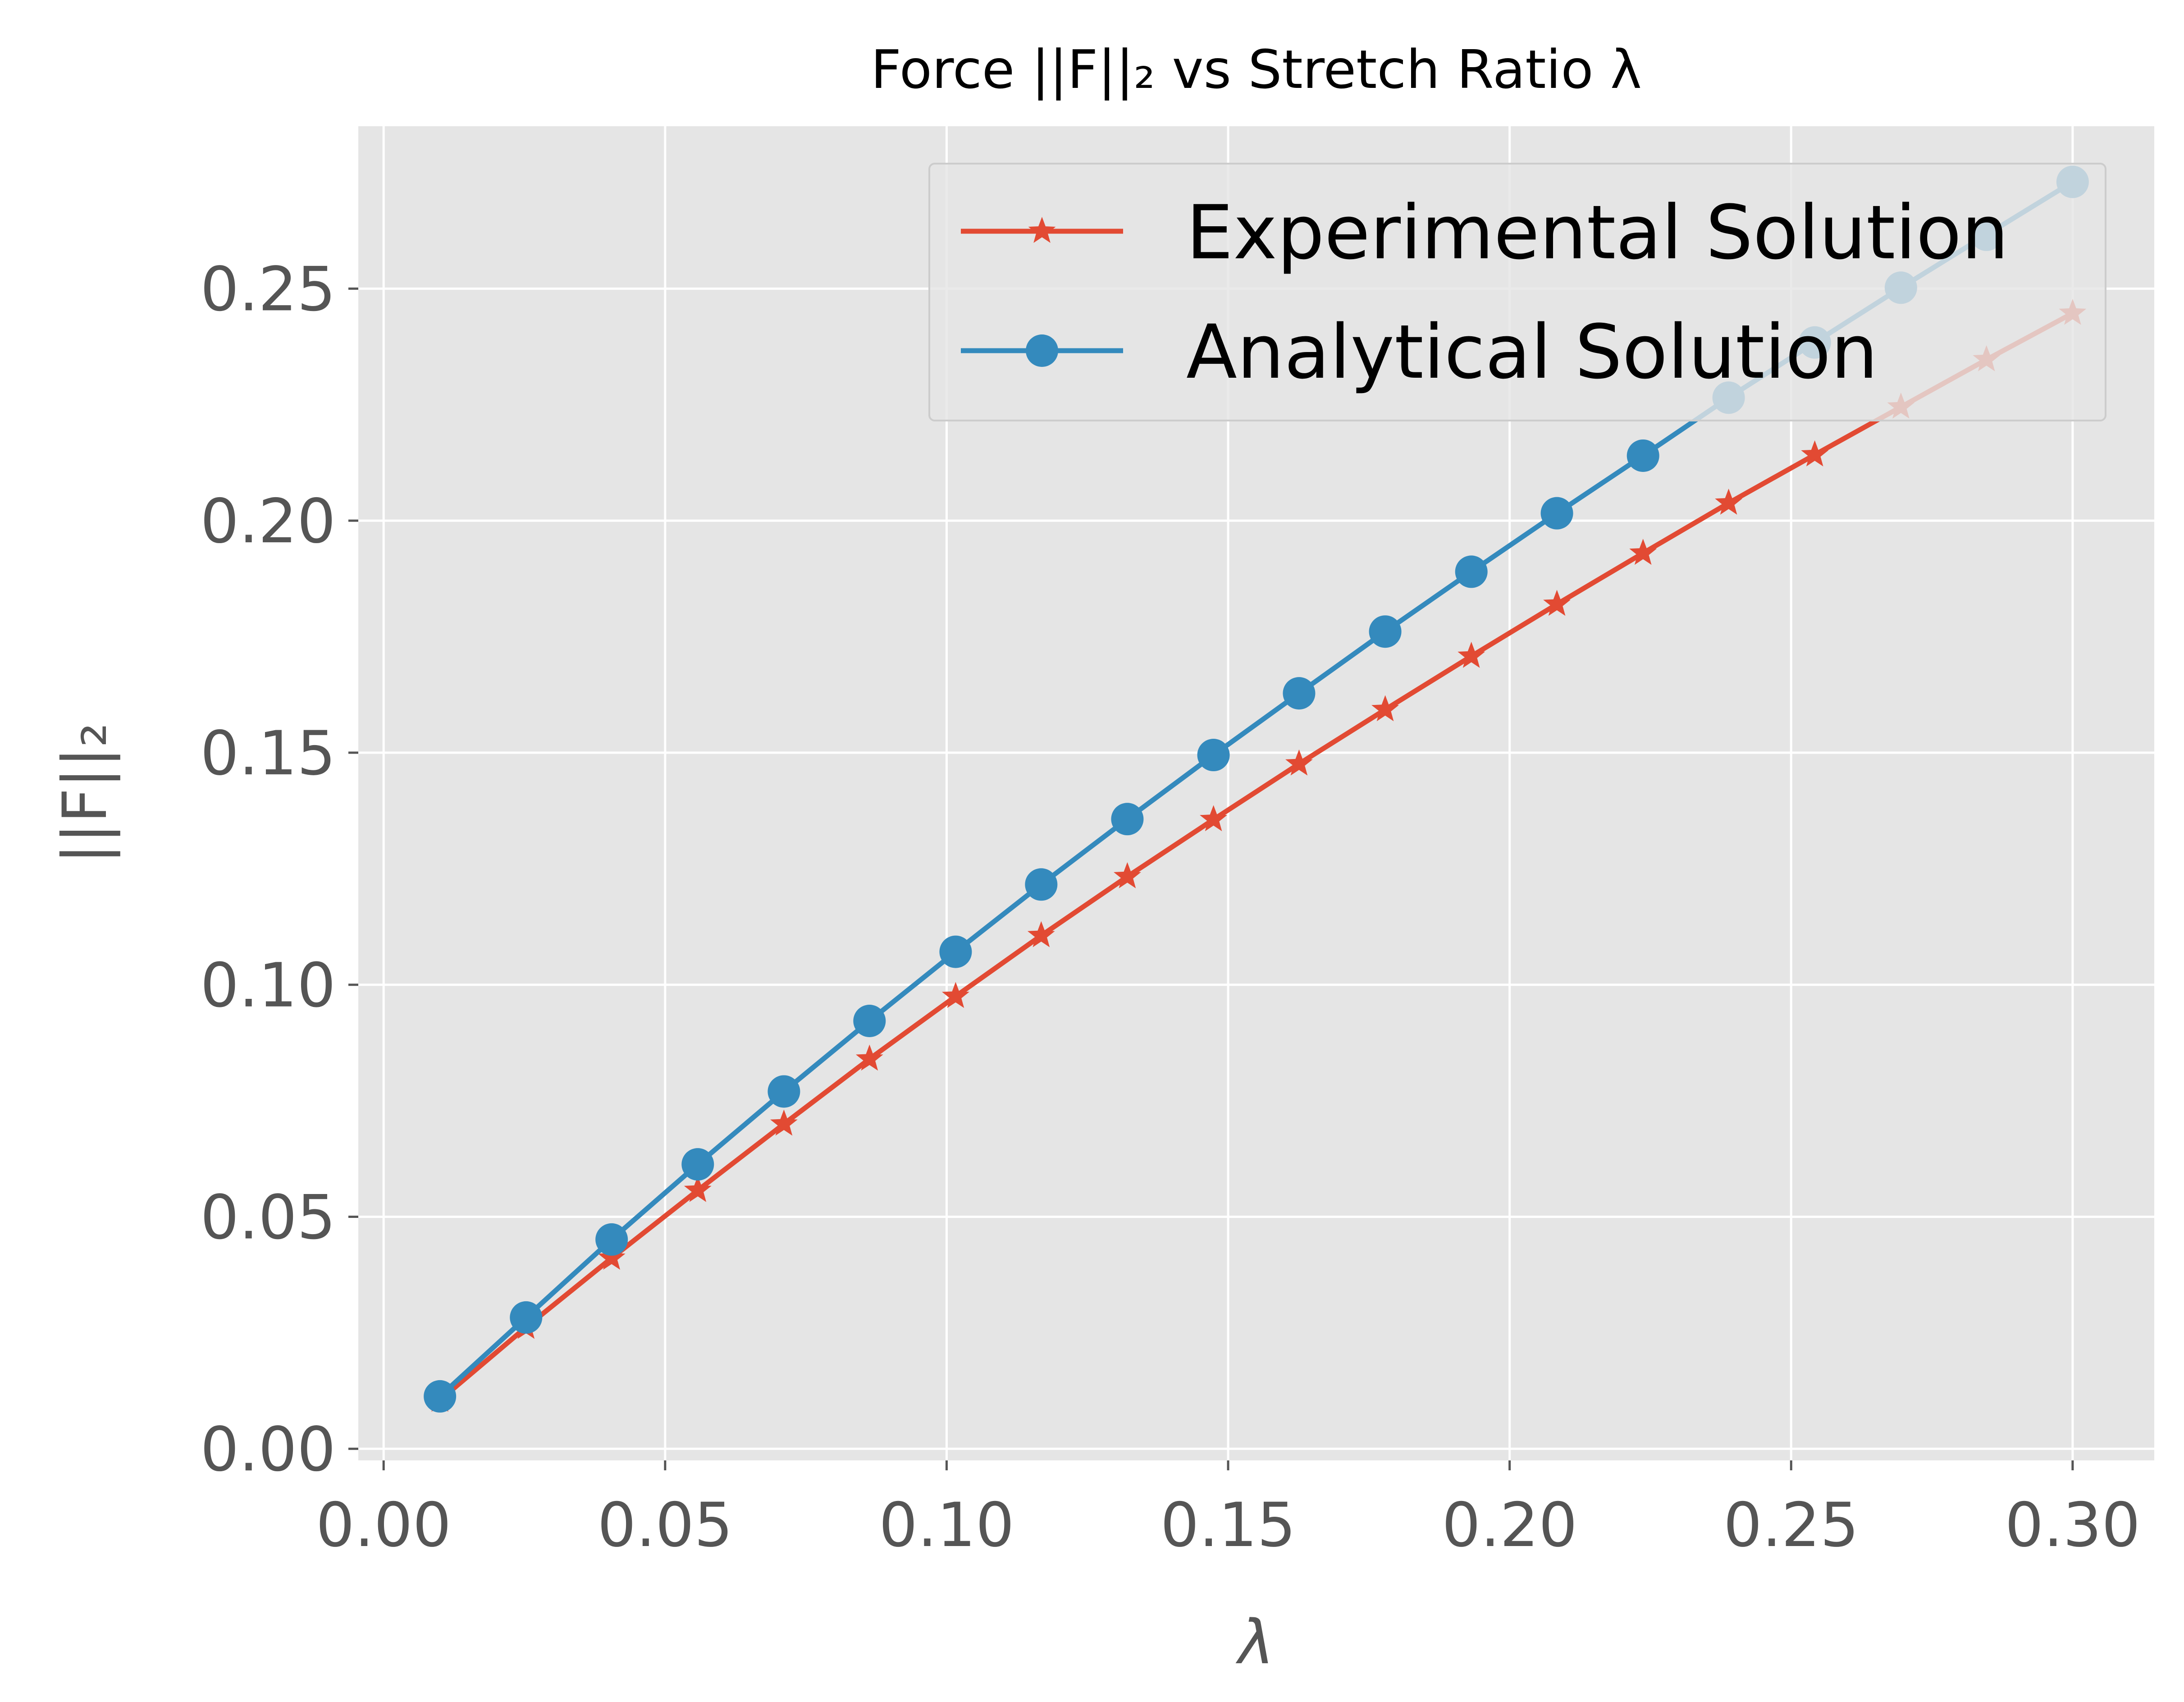 The height and width of the screenshot is (1702, 2184). I want to click on x-tick-label: 0.20, so click(1509, 1525).